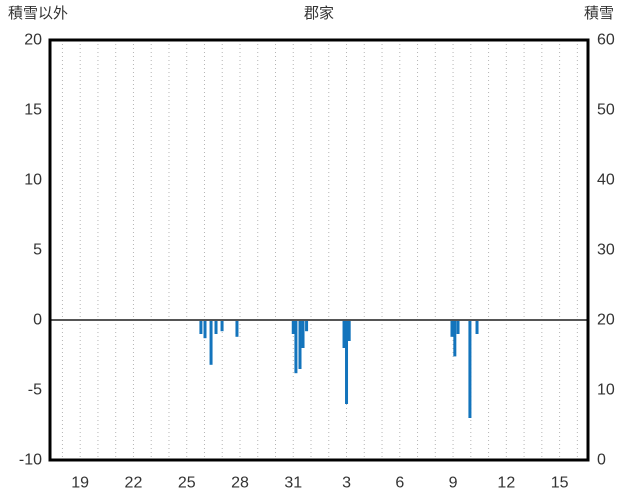 This screenshot has height=501, width=636. I want to click on right-axis-tick-label: 20, so click(606, 320).